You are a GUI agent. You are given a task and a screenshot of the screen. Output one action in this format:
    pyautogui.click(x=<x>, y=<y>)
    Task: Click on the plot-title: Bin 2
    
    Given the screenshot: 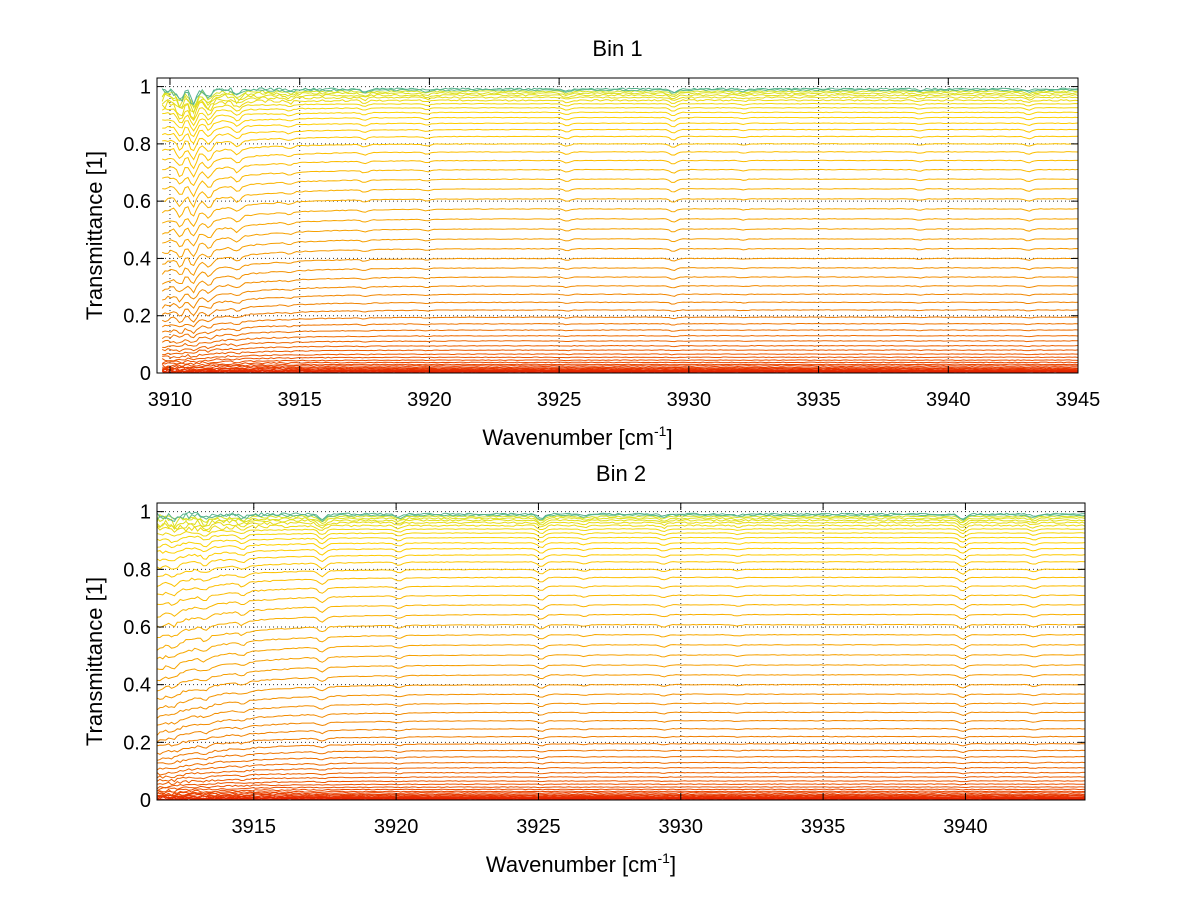 What is the action you would take?
    pyautogui.click(x=621, y=473)
    